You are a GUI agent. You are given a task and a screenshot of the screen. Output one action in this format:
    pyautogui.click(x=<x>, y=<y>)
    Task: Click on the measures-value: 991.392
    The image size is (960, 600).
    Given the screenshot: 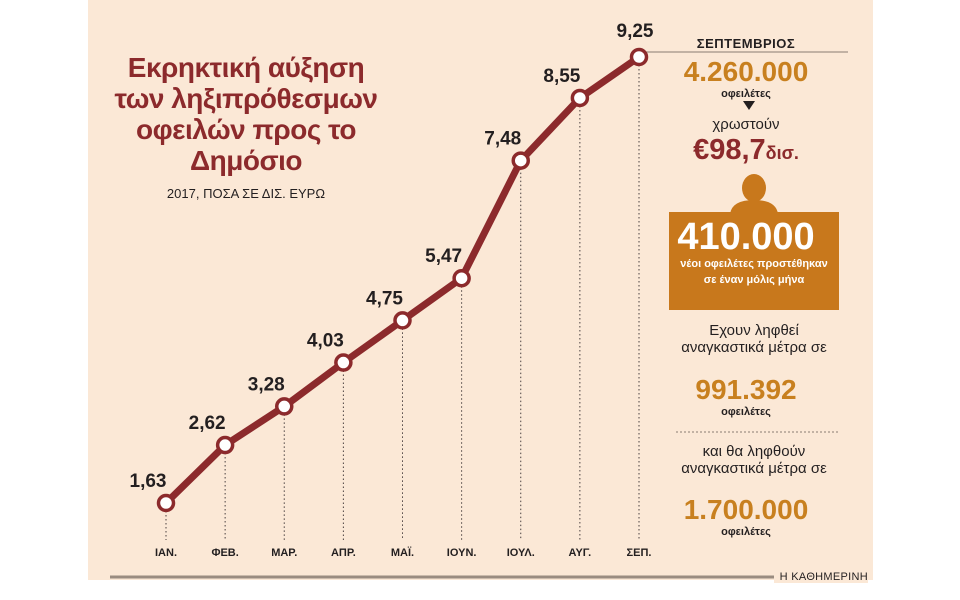 What is the action you would take?
    pyautogui.click(x=746, y=389)
    